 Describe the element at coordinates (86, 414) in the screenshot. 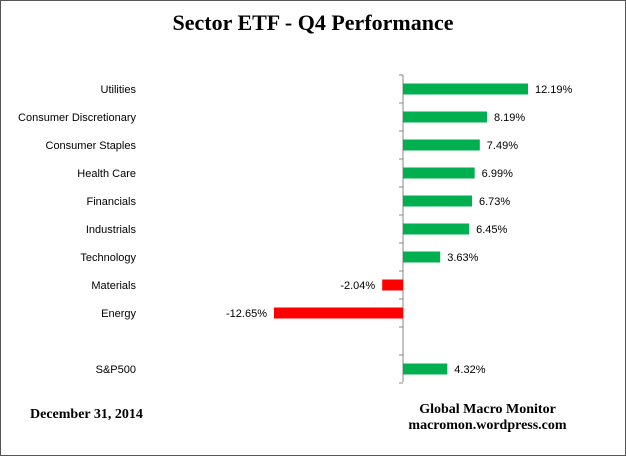

I see `date-label: December 31, 2014` at that location.